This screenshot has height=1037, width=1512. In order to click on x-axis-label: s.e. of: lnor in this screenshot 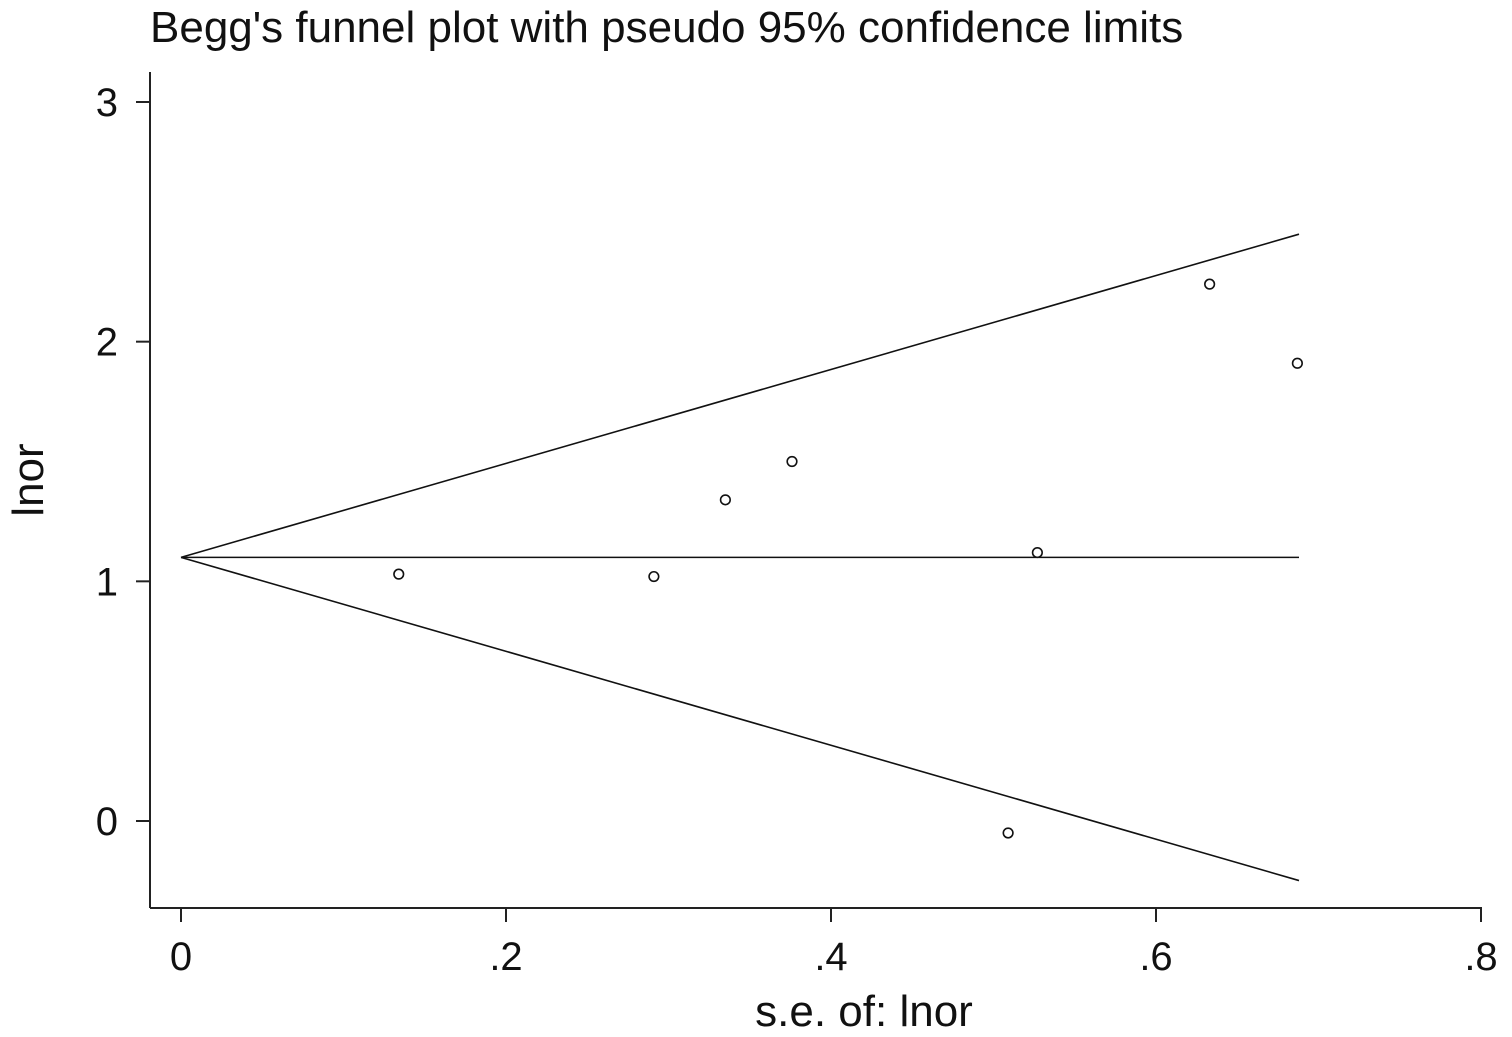, I will do `click(864, 1011)`.